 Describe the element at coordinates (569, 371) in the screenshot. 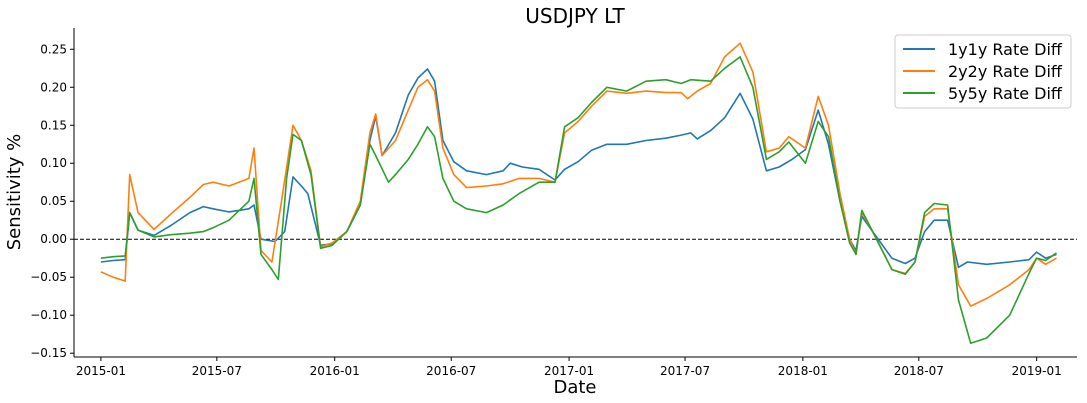

I see `x-tick-label: 2017-01` at that location.